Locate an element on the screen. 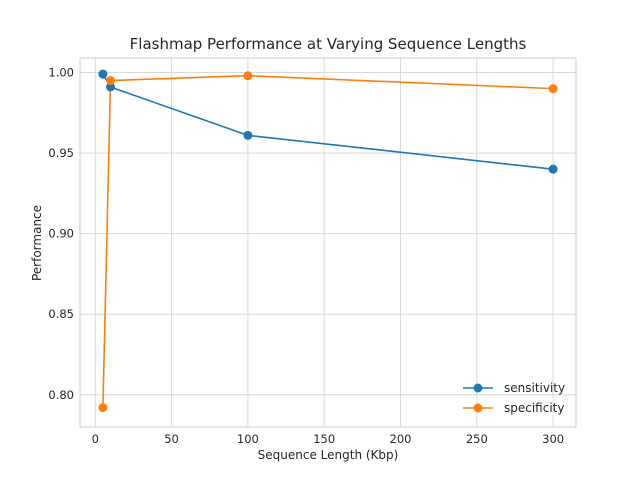 Image resolution: width=640 pixels, height=480 pixels. x-tick-label: 300 is located at coordinates (553, 439).